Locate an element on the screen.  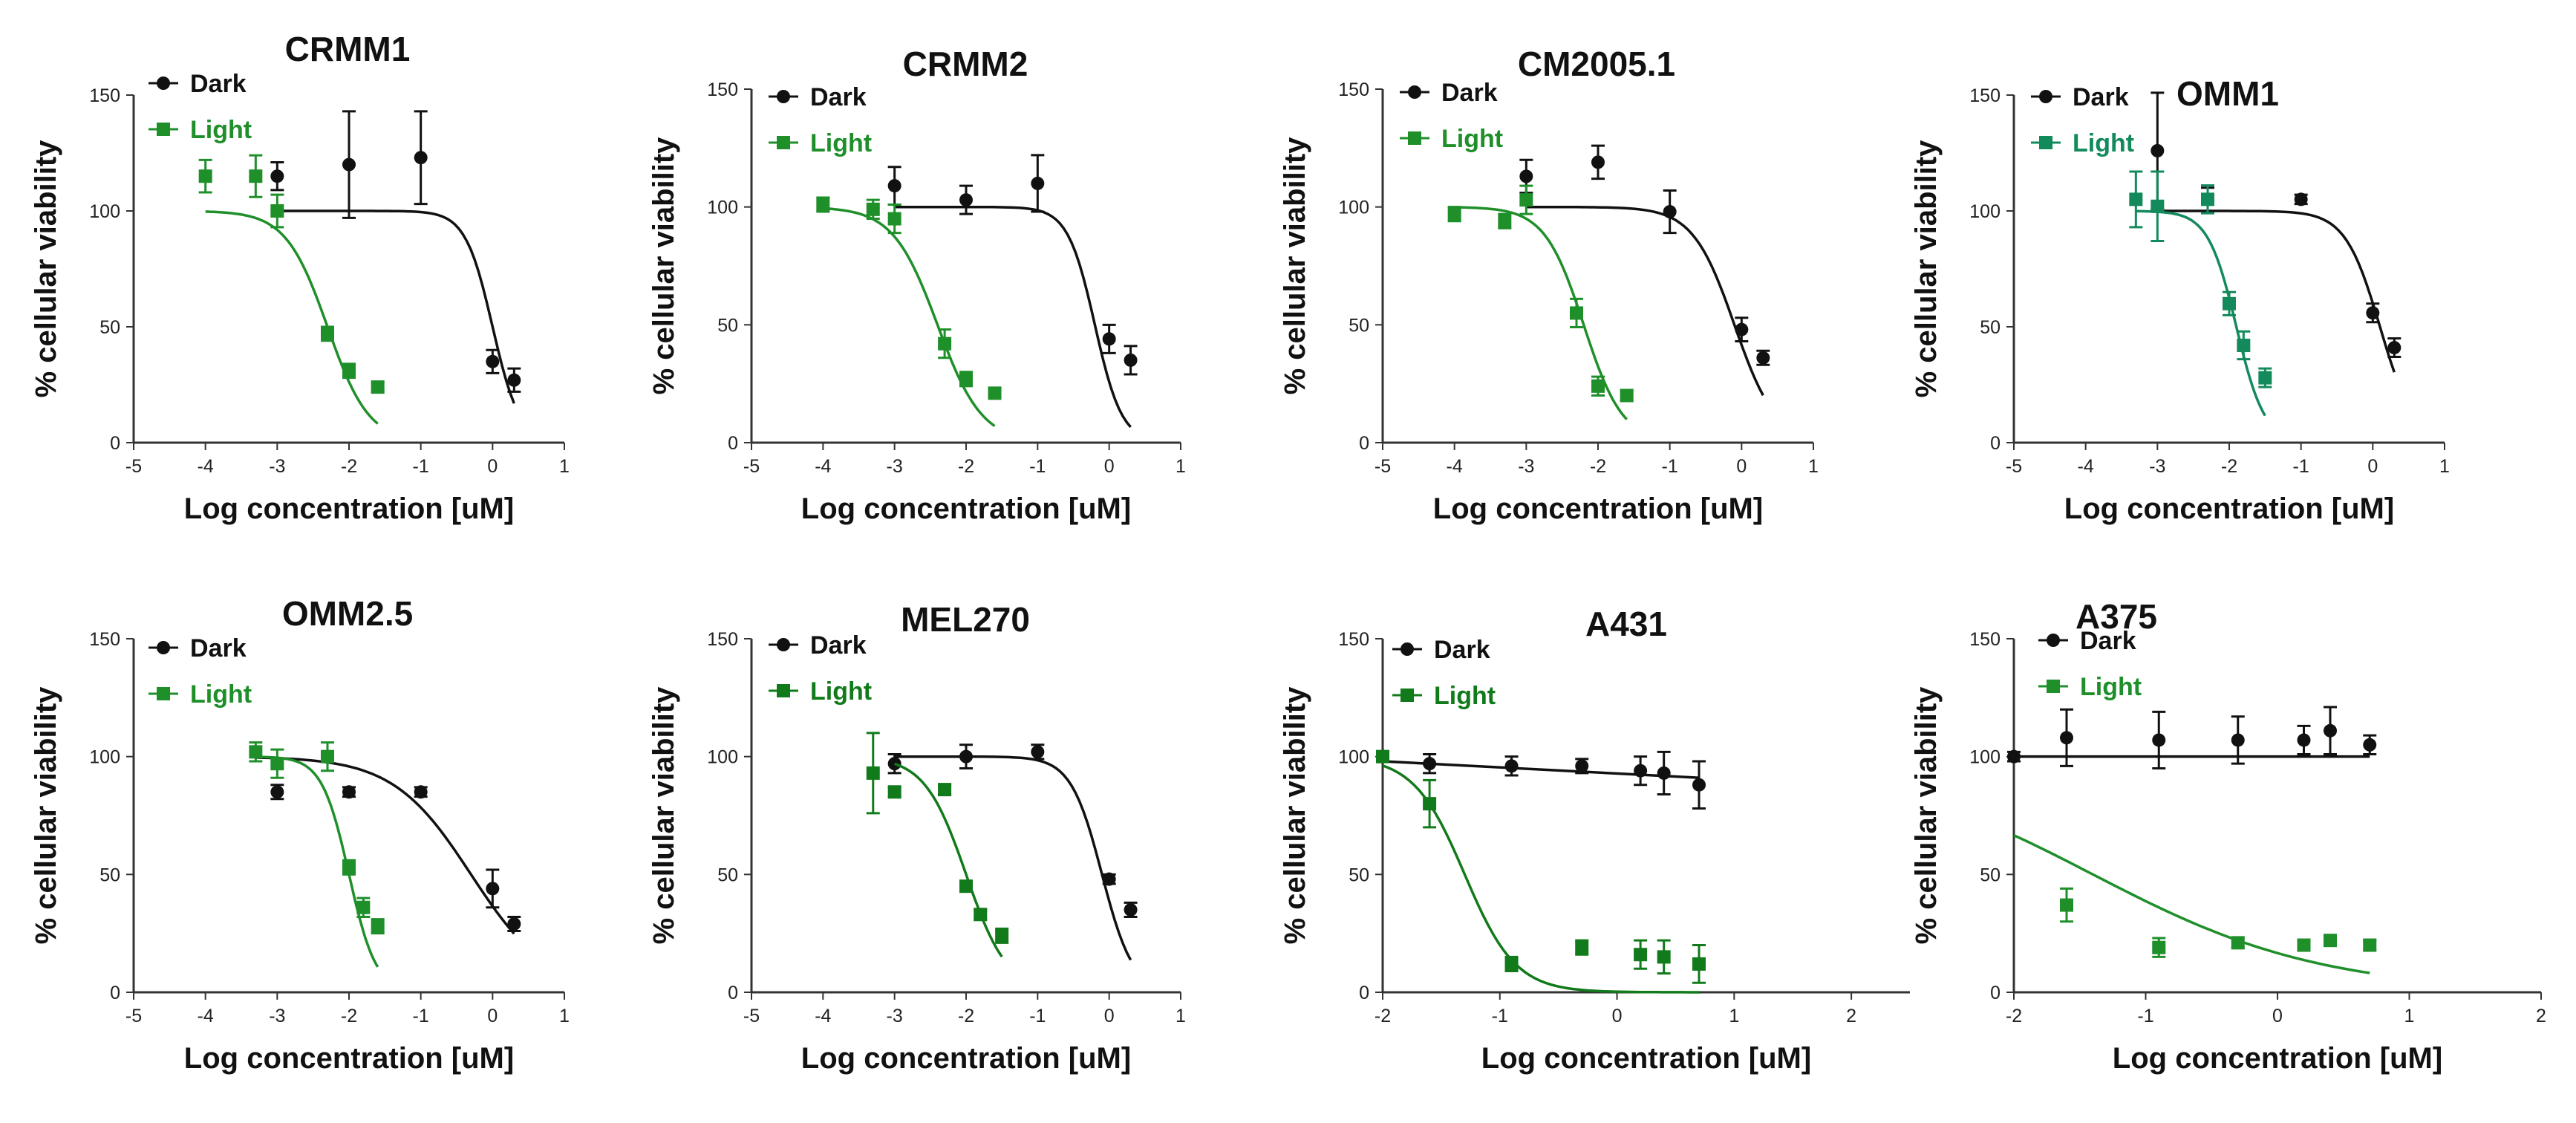
series-dark is located at coordinates (388, 845).